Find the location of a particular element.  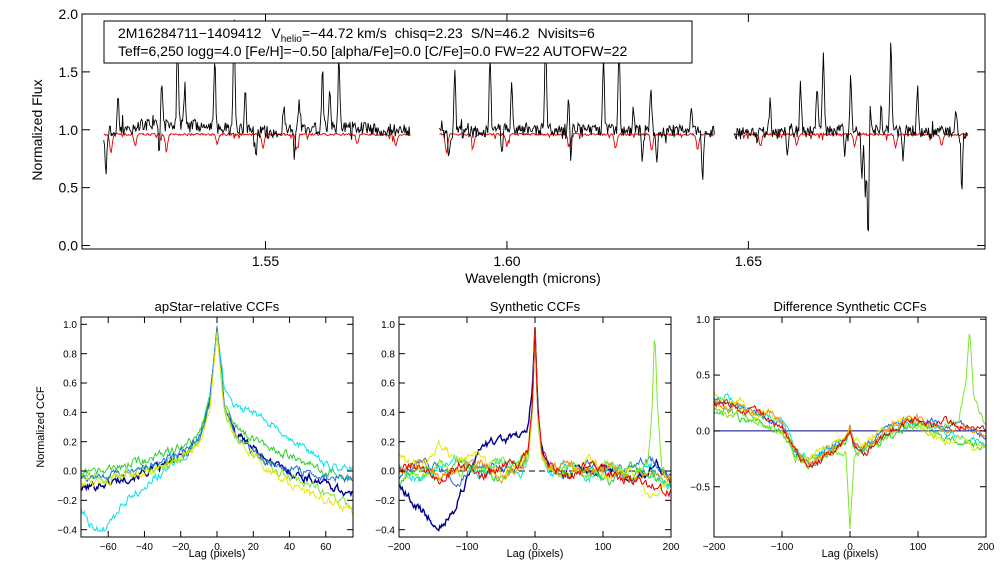

synthetic-ccf-series-group is located at coordinates (535, 429).